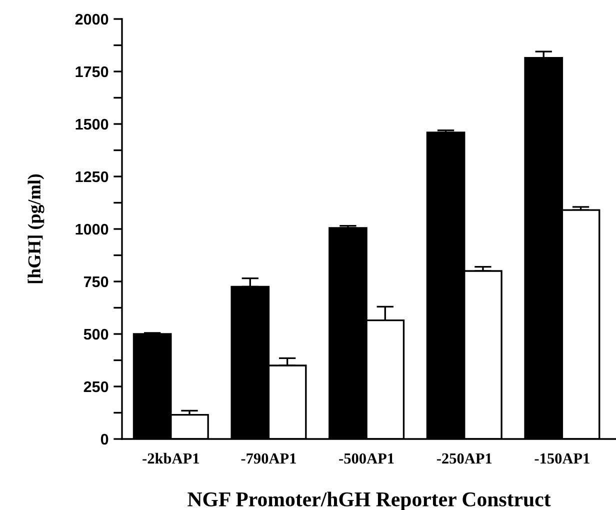  I want to click on y-tick-label: 250, so click(96, 386).